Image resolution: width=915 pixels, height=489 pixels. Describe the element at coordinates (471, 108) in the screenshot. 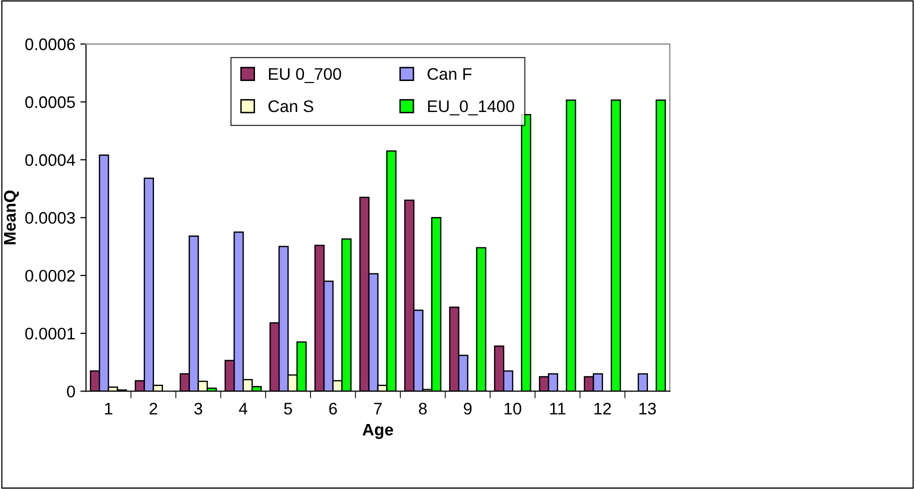

I see `legend-label: EU_0_1400` at that location.